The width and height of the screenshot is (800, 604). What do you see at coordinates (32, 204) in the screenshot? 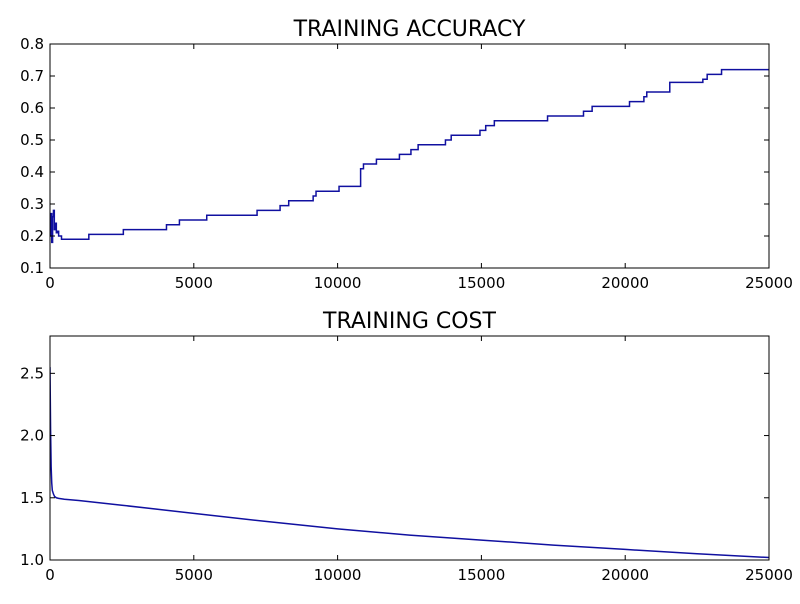
I see `y-tick-label: 0.3` at bounding box center [32, 204].